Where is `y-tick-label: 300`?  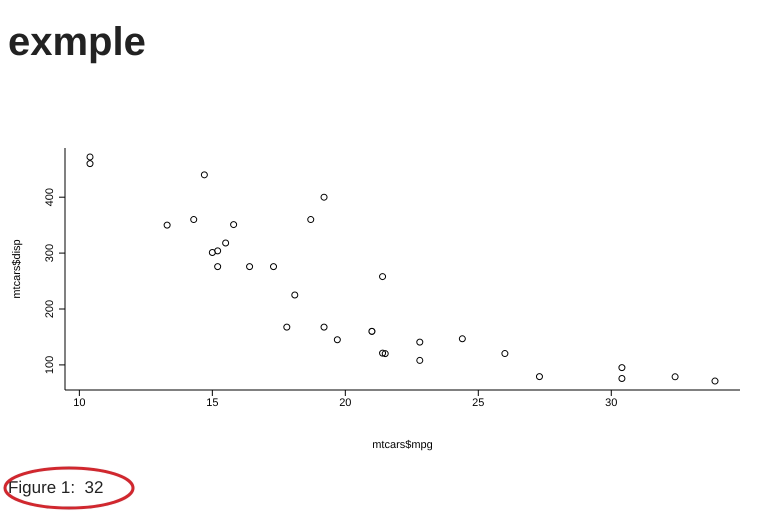 y-tick-label: 300 is located at coordinates (50, 253).